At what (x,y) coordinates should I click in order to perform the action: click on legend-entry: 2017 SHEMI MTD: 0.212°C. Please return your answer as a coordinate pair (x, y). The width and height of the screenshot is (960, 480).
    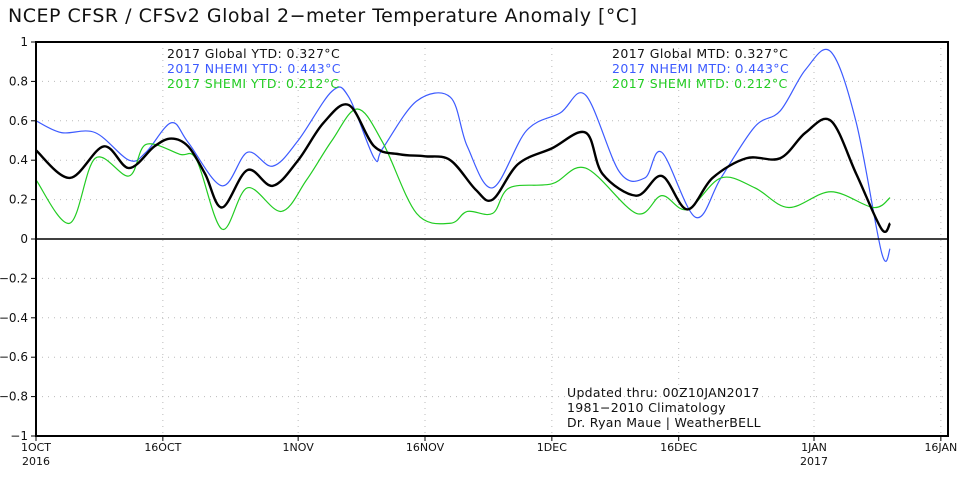
    Looking at the image, I should click on (700, 83).